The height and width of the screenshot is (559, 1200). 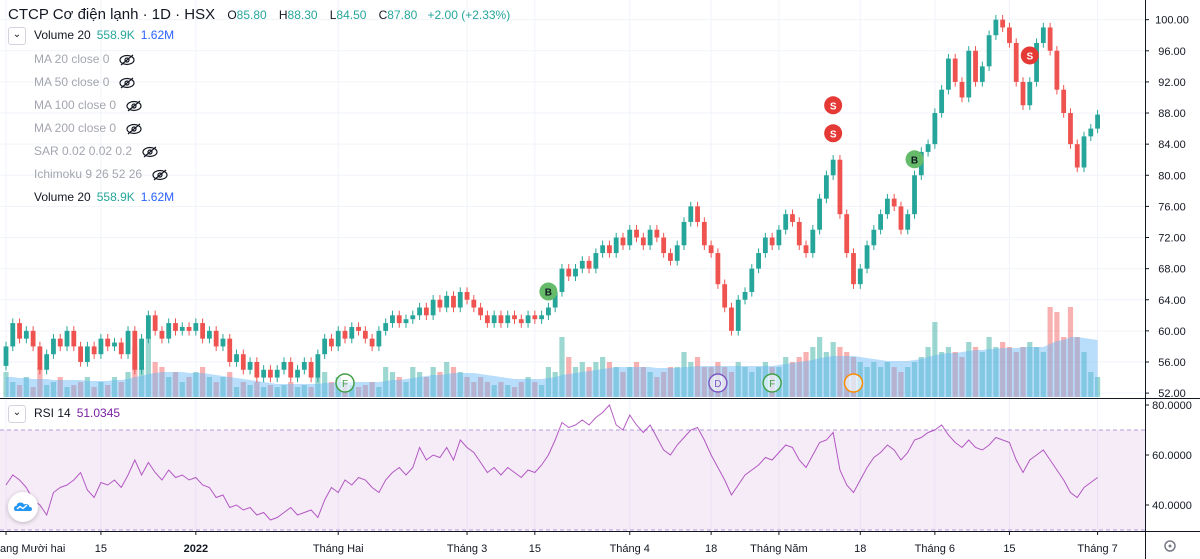 I want to click on indicator-ma20: MA 20 close 0, so click(x=84, y=59).